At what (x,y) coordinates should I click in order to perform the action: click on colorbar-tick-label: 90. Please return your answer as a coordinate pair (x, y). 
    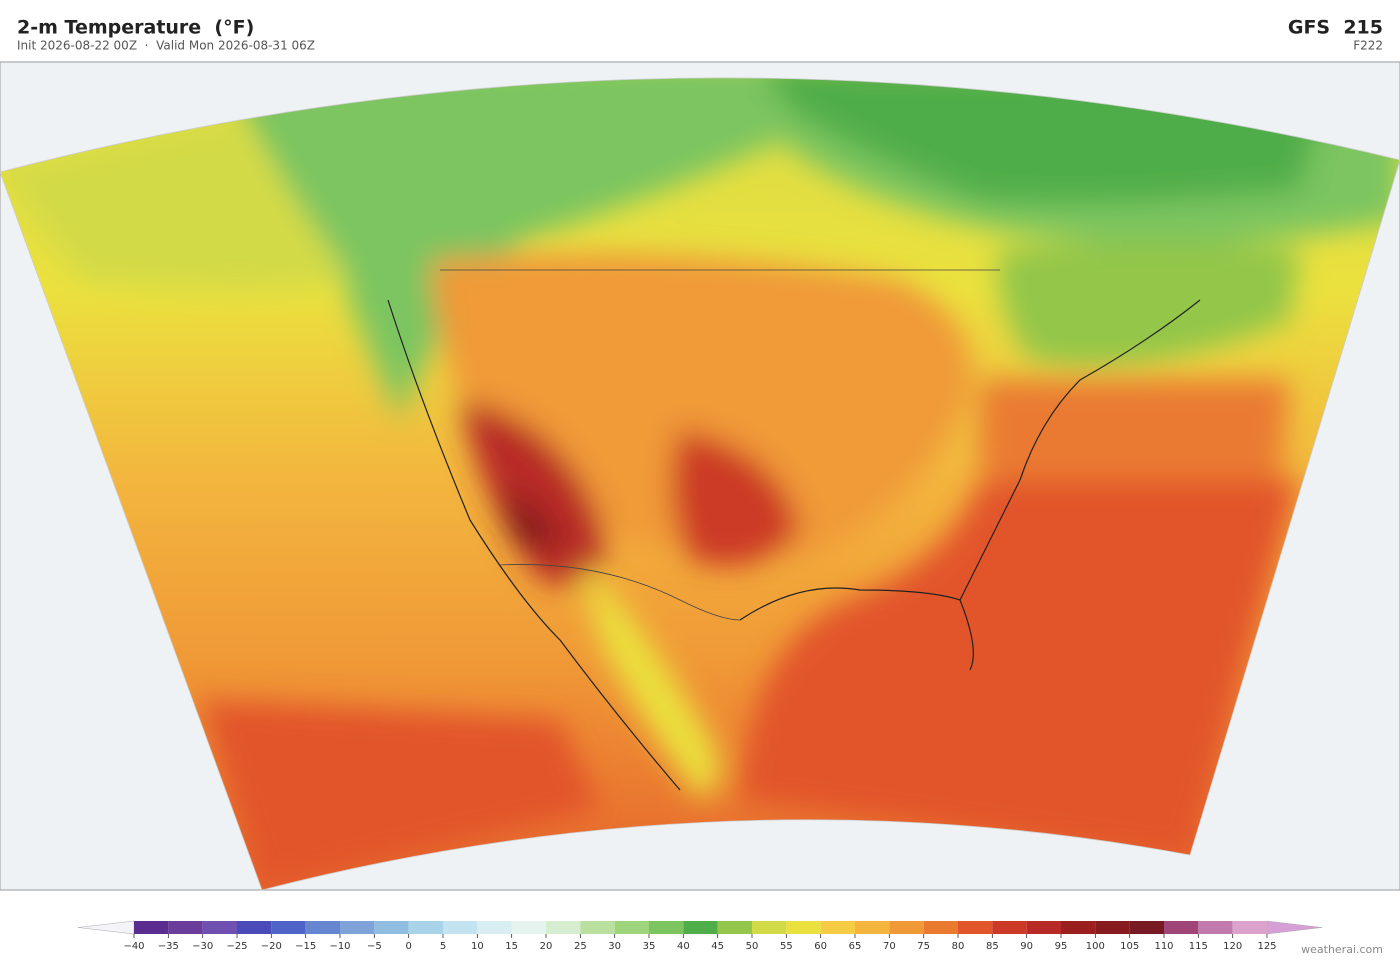
    Looking at the image, I should click on (1026, 946).